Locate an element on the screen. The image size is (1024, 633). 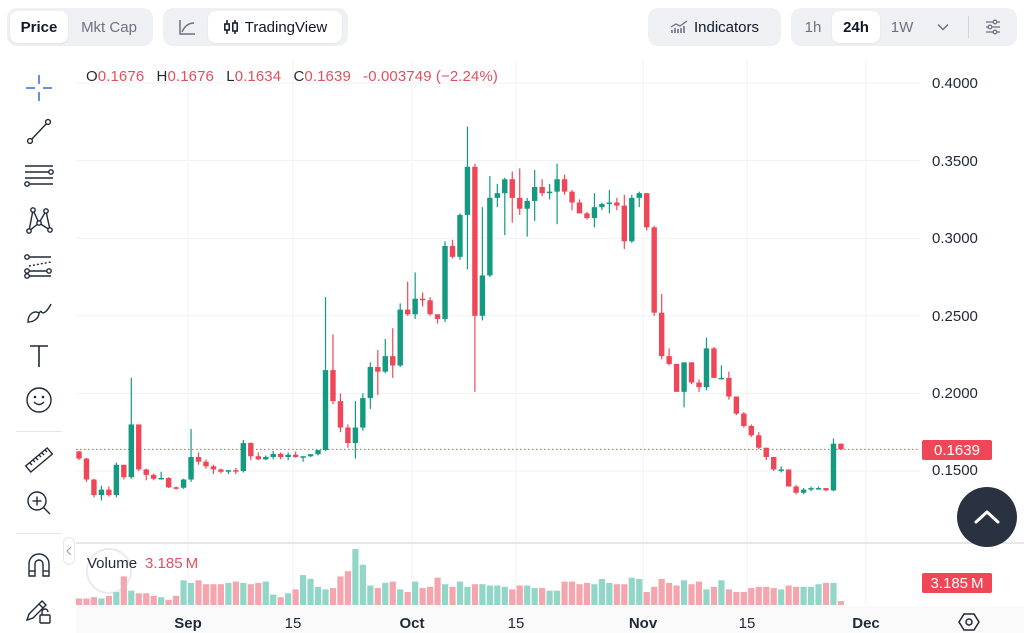
fib-retracement-icon is located at coordinates (39, 176).